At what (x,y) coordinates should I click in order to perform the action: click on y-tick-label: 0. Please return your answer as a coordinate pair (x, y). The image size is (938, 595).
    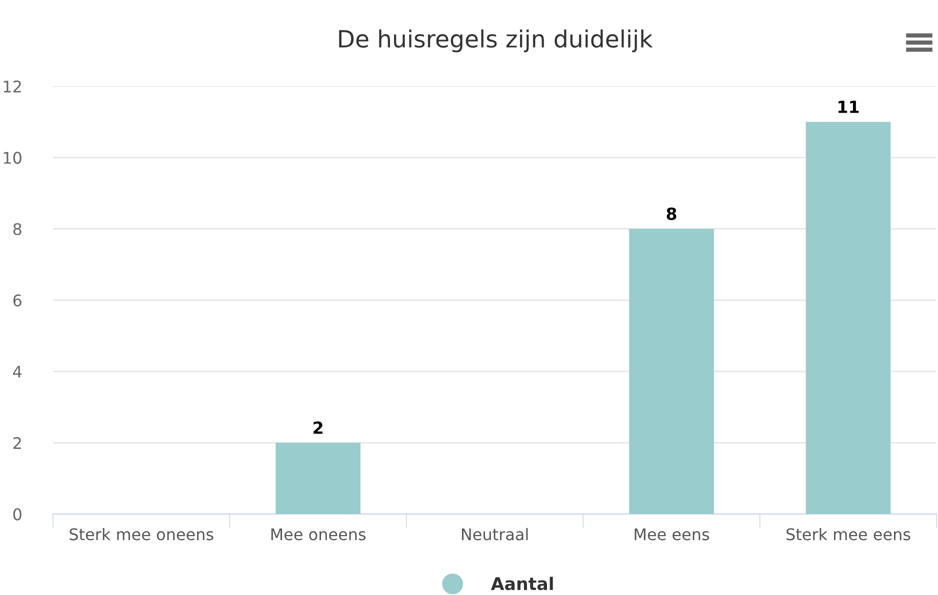
    Looking at the image, I should click on (17, 514).